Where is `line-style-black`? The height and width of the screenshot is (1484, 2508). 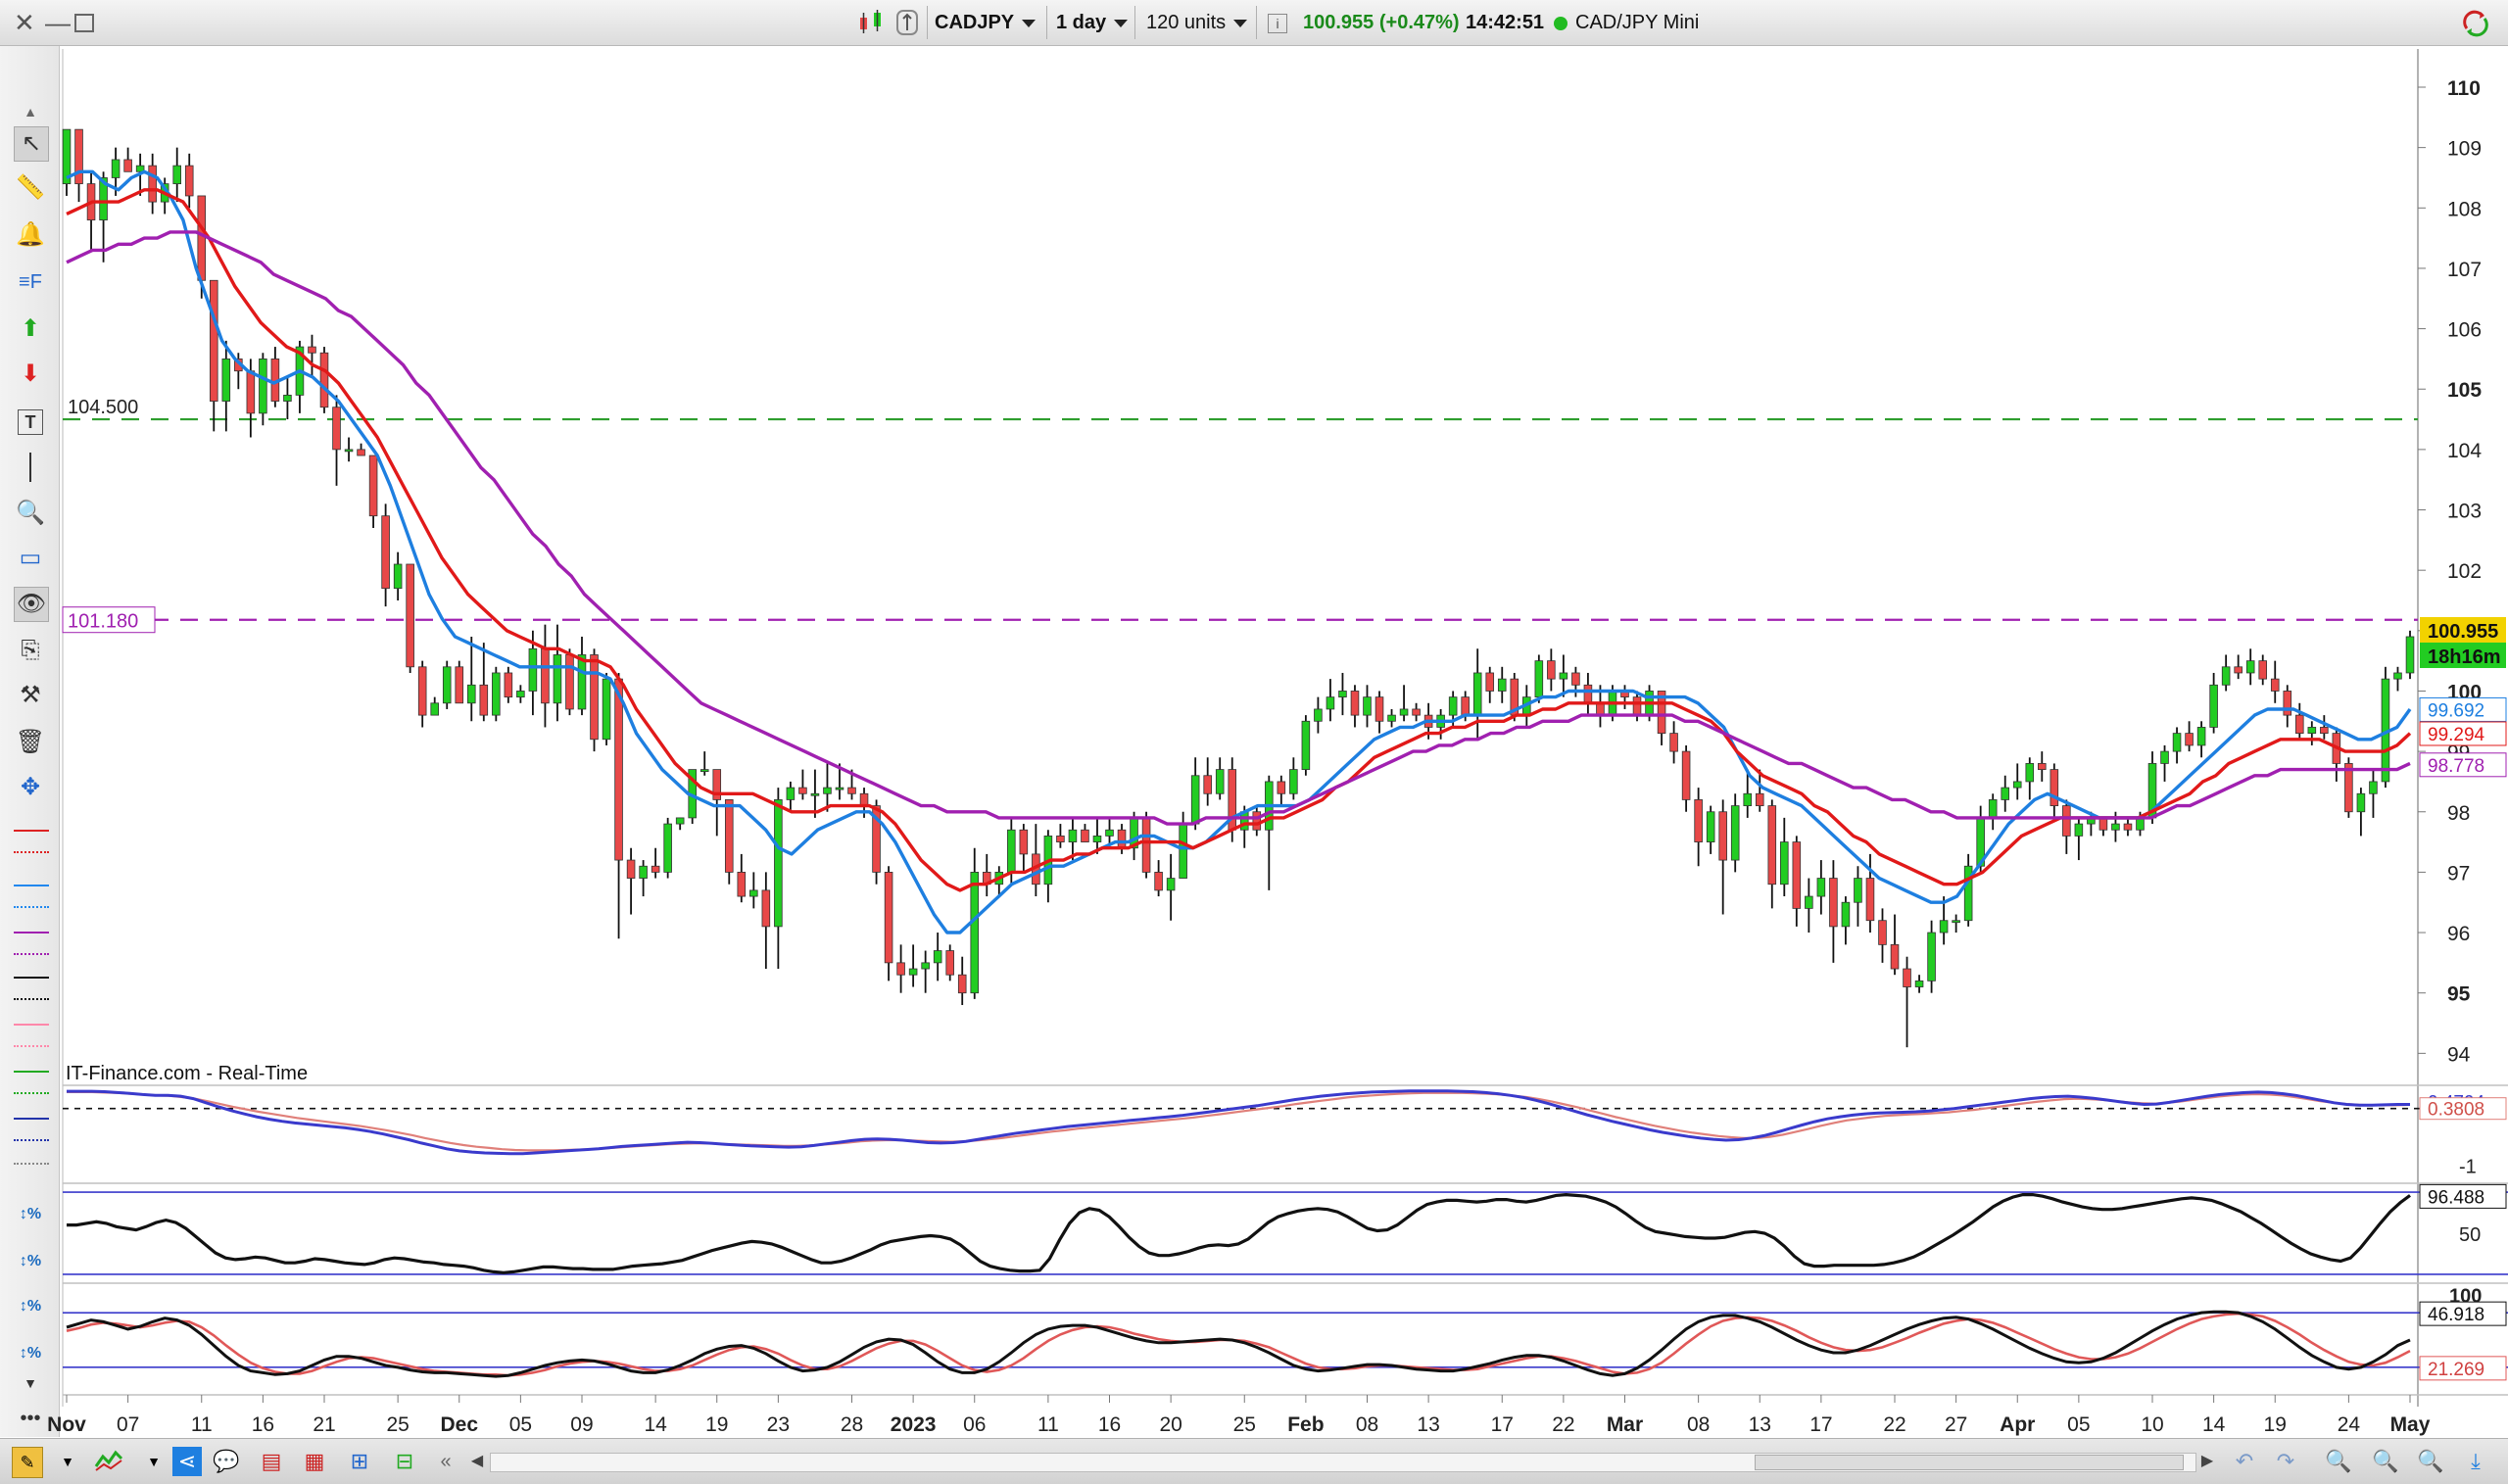 line-style-black is located at coordinates (31, 978).